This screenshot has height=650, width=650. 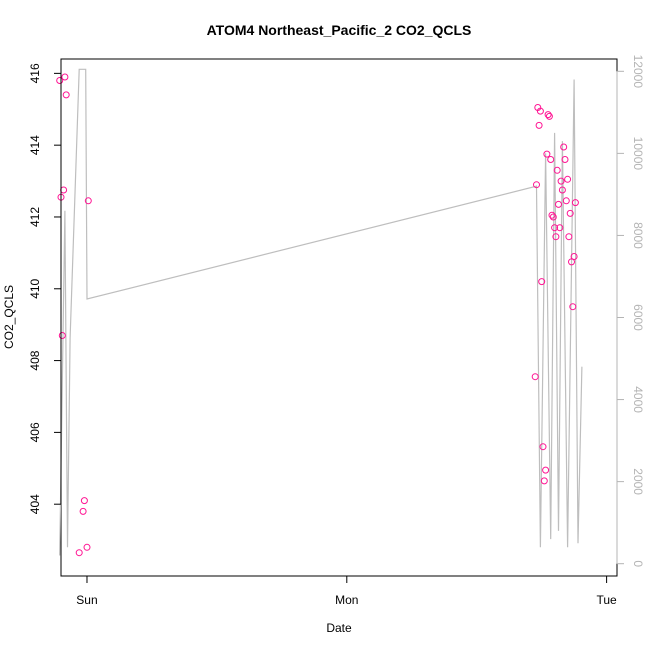 What do you see at coordinates (339, 628) in the screenshot?
I see `x-axis-label: Date` at bounding box center [339, 628].